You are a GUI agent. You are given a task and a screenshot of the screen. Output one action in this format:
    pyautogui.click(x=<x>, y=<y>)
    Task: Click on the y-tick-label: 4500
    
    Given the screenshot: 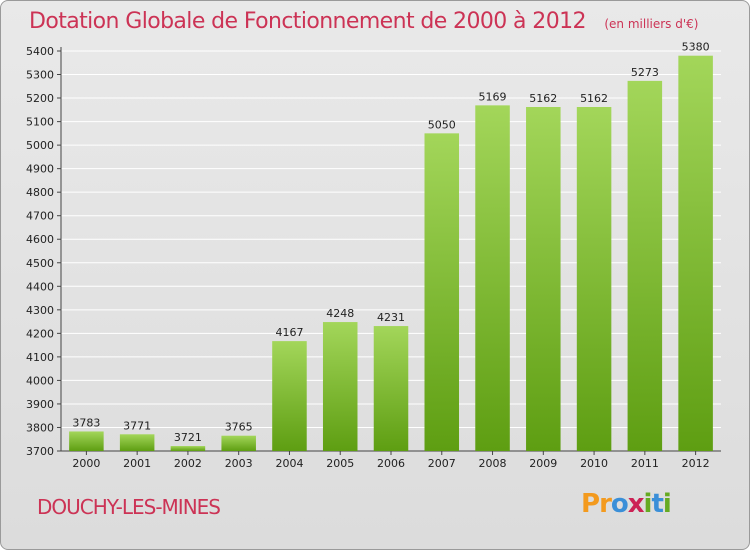 What is the action you would take?
    pyautogui.click(x=40, y=263)
    